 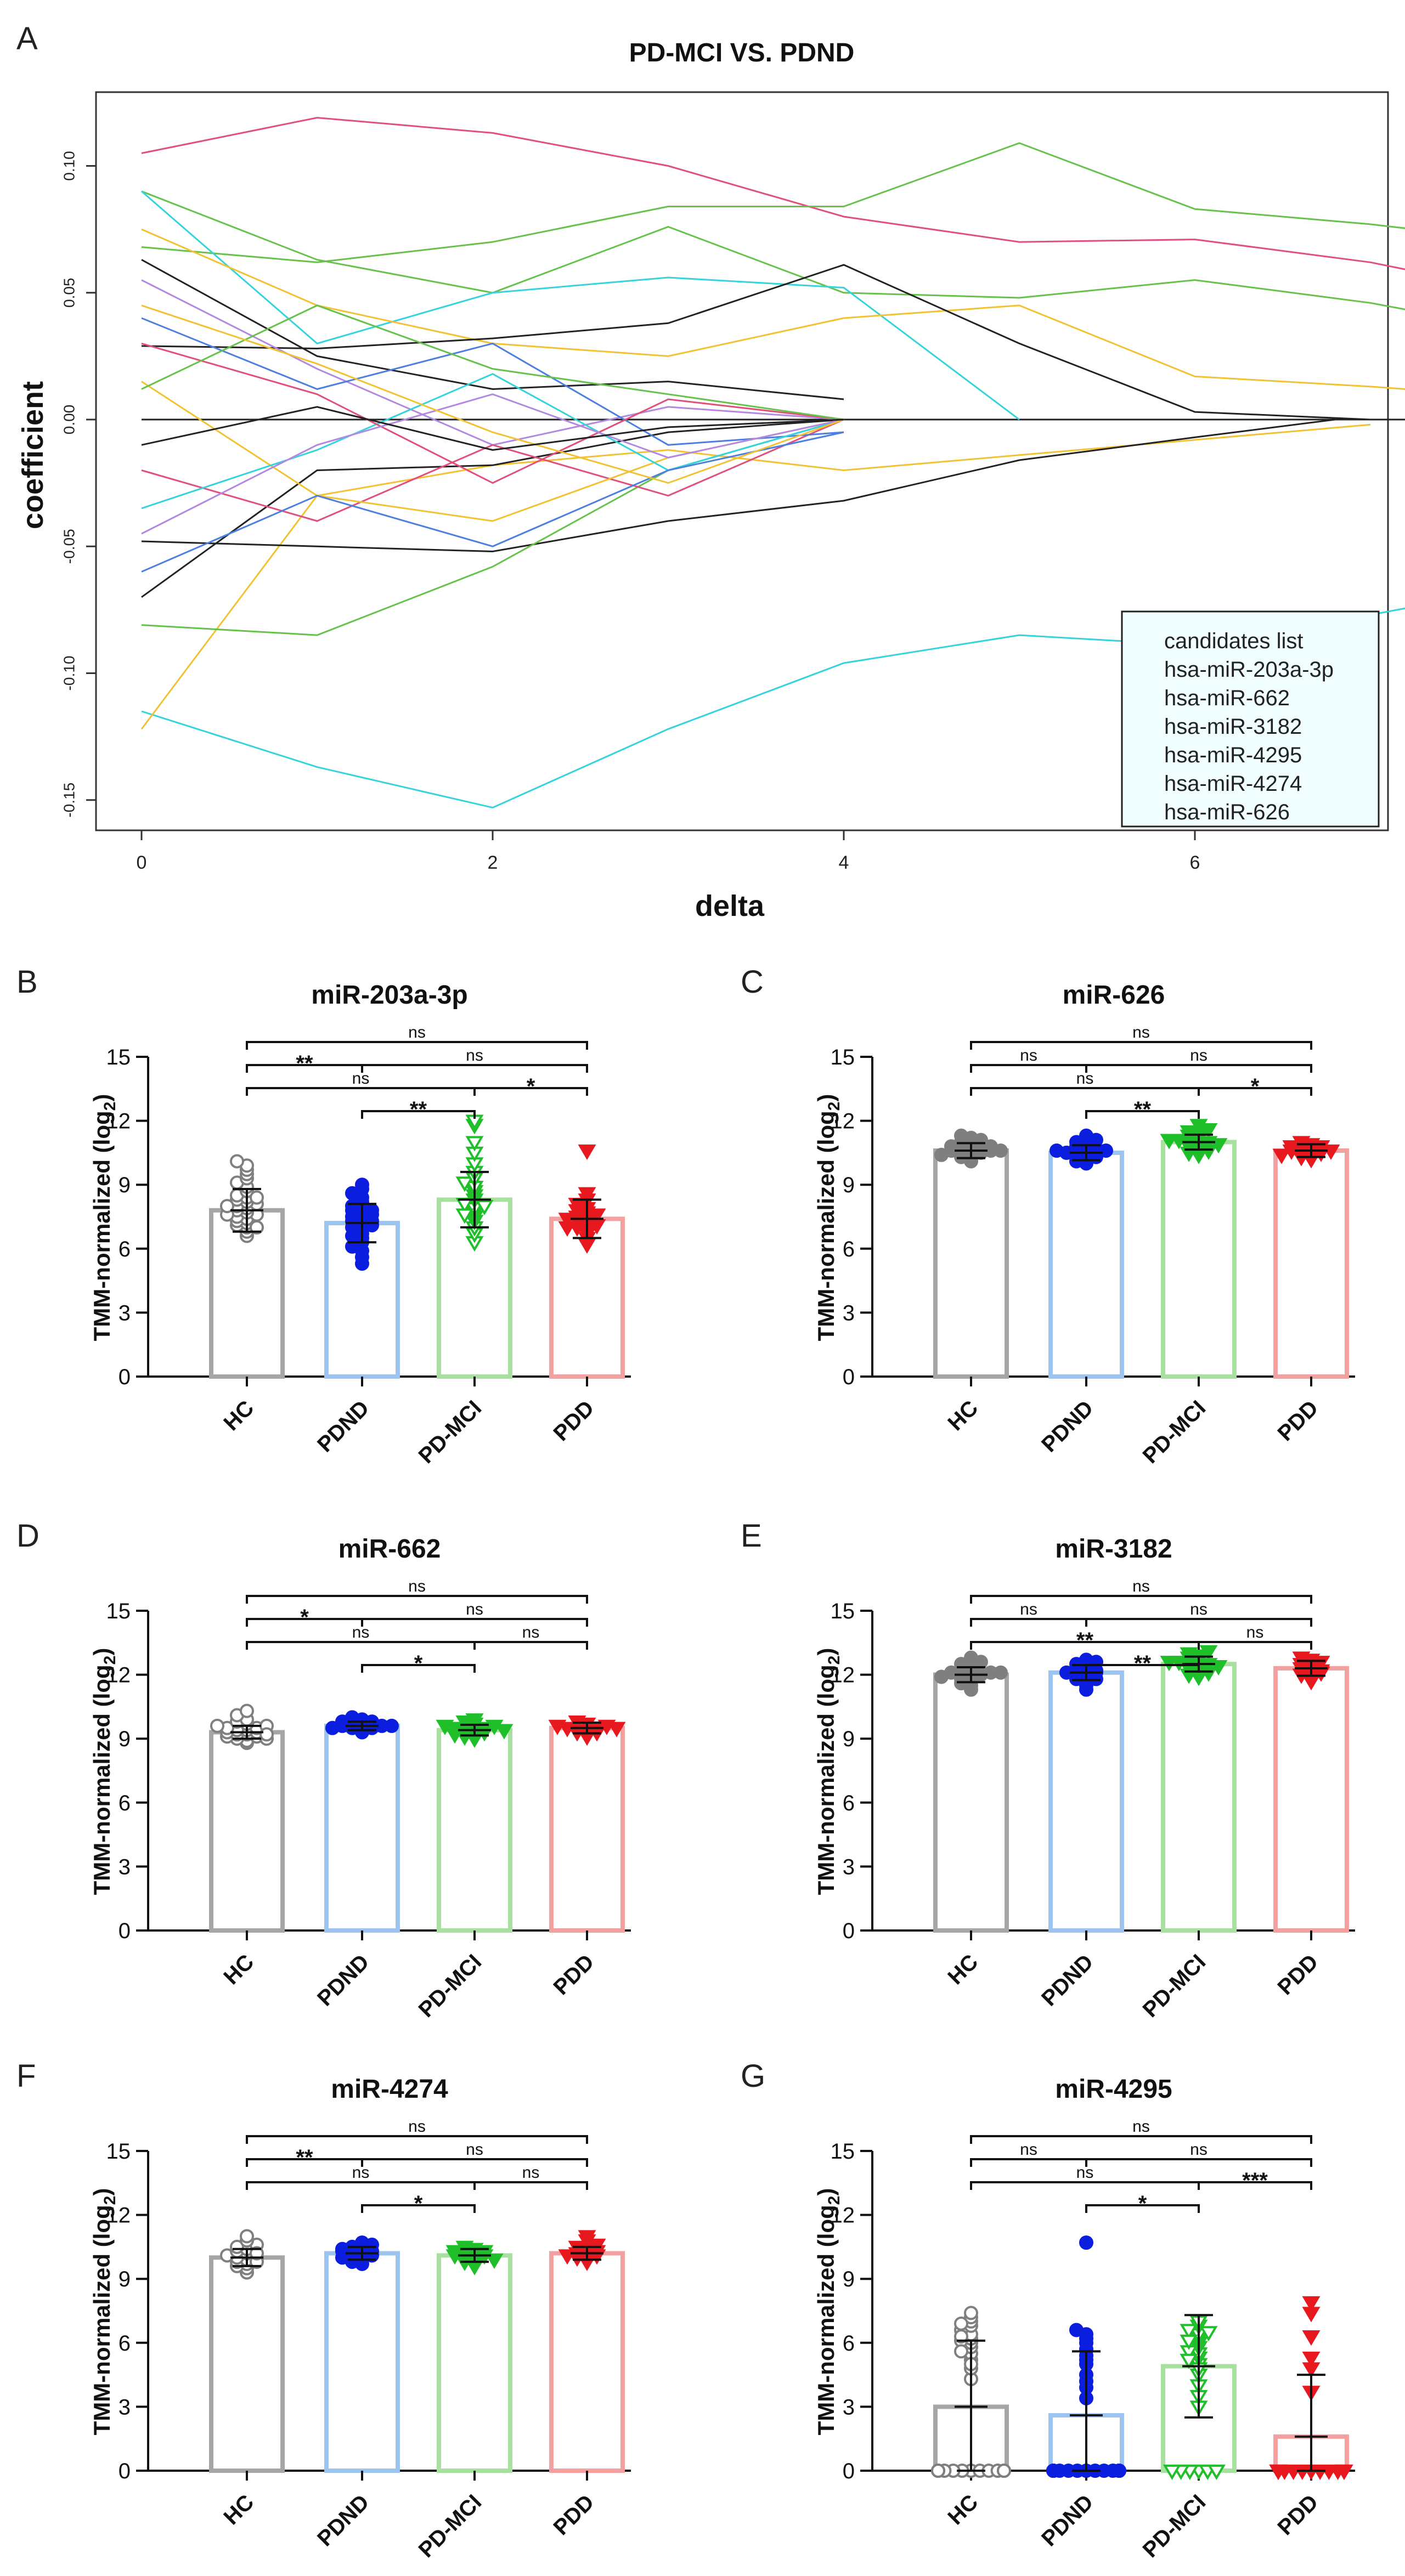 What do you see at coordinates (844, 862) in the screenshot?
I see `x-tick-label-a: 4` at bounding box center [844, 862].